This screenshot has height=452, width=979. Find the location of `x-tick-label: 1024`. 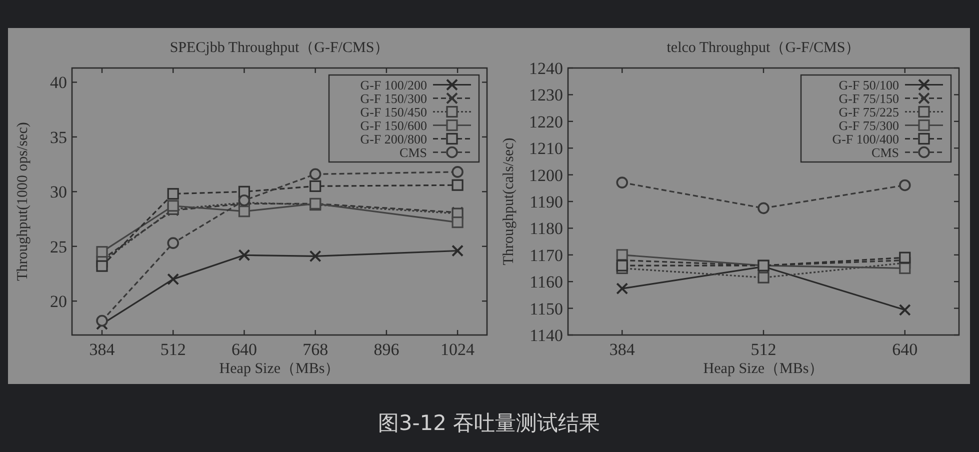

x-tick-label: 1024 is located at coordinates (458, 349).